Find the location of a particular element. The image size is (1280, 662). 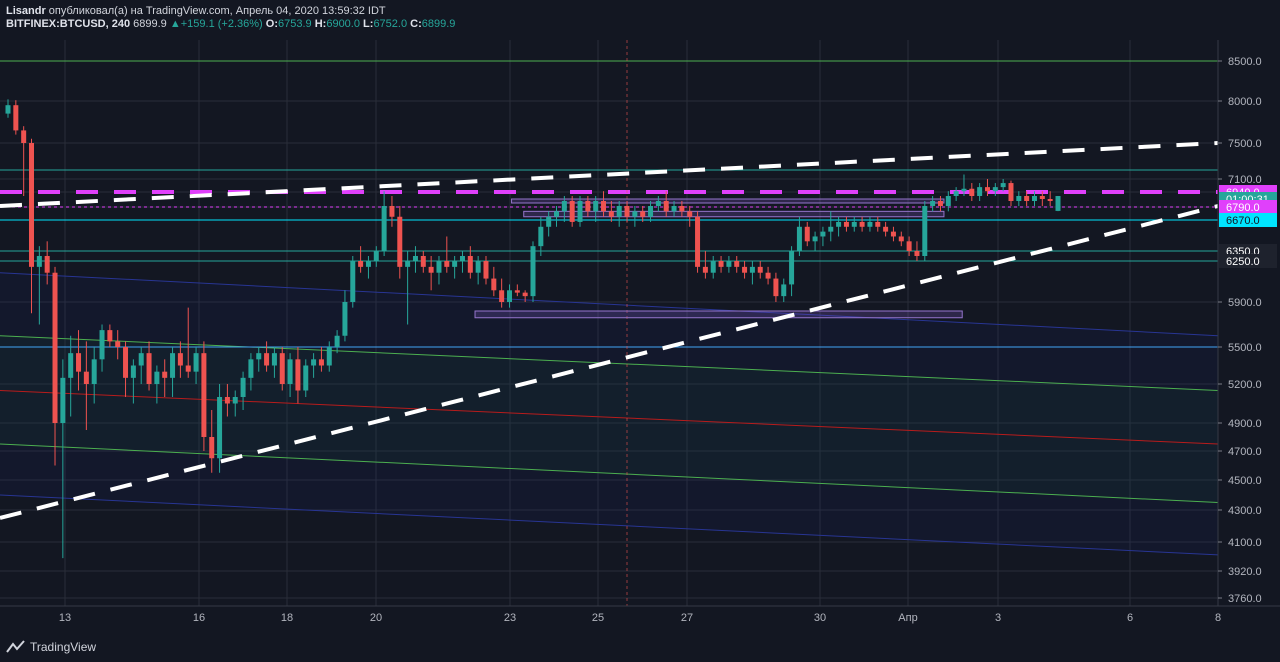

price-tick-label: 4300.0 is located at coordinates (1245, 511).